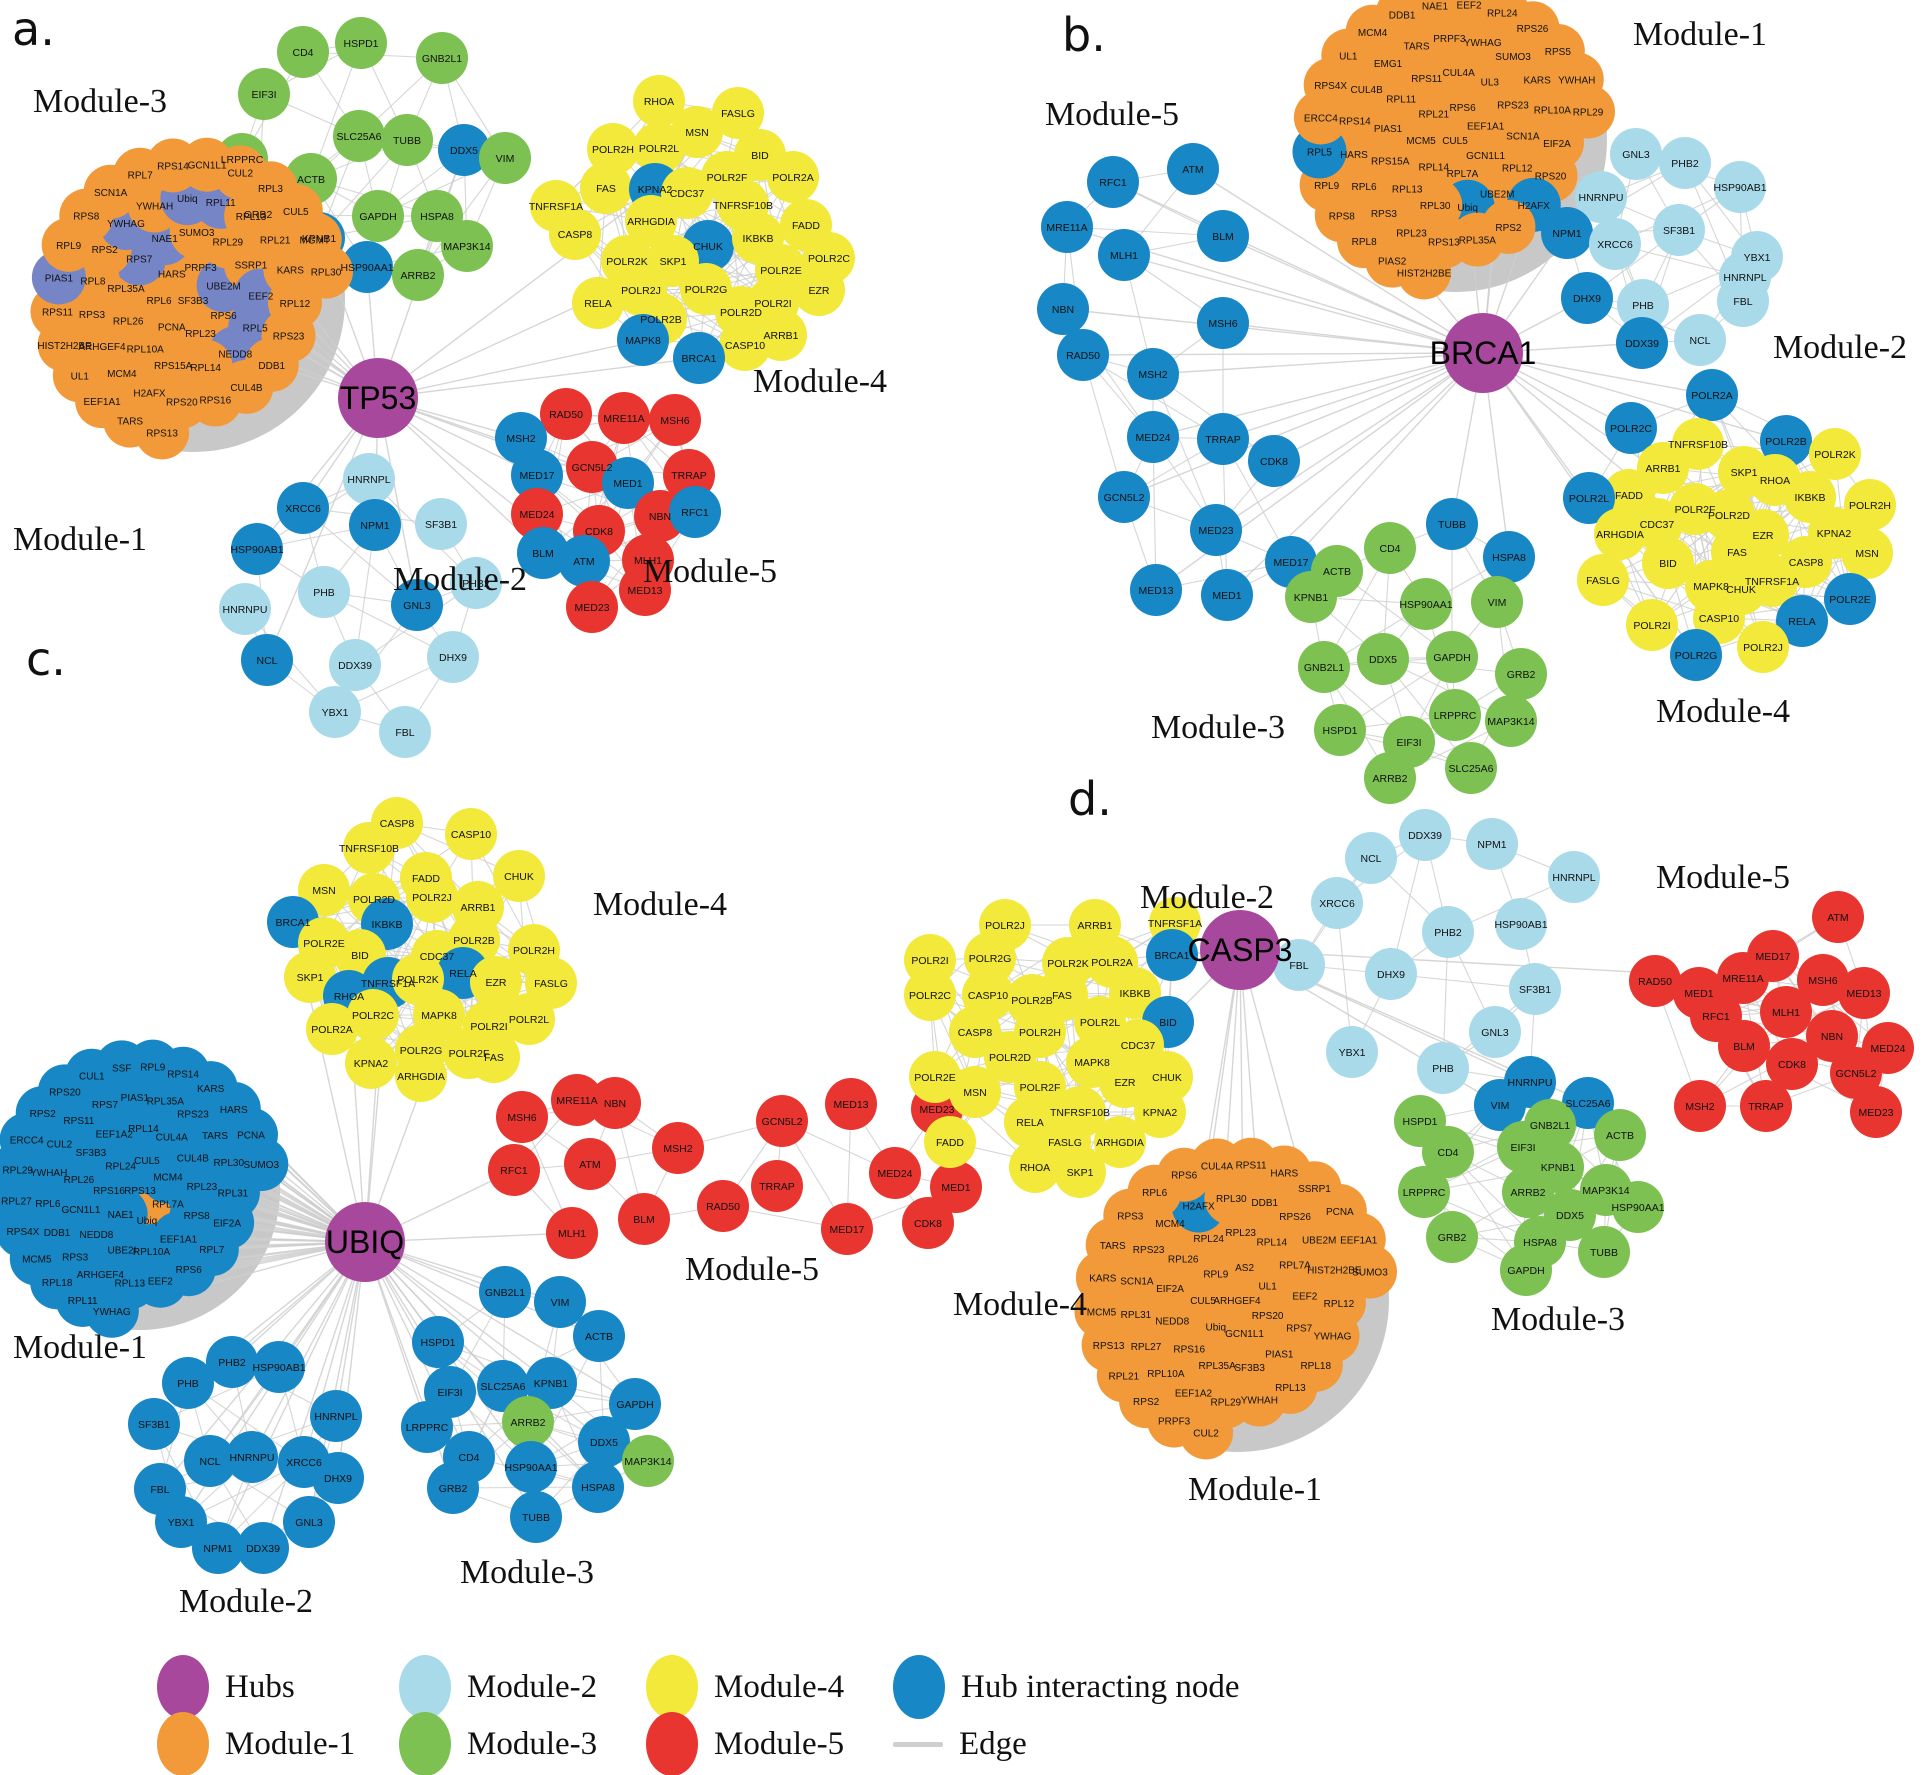 Image resolution: width=1923 pixels, height=1775 pixels. Describe the element at coordinates (919, 1687) in the screenshot. I see `hub-interacting-swatch` at that location.